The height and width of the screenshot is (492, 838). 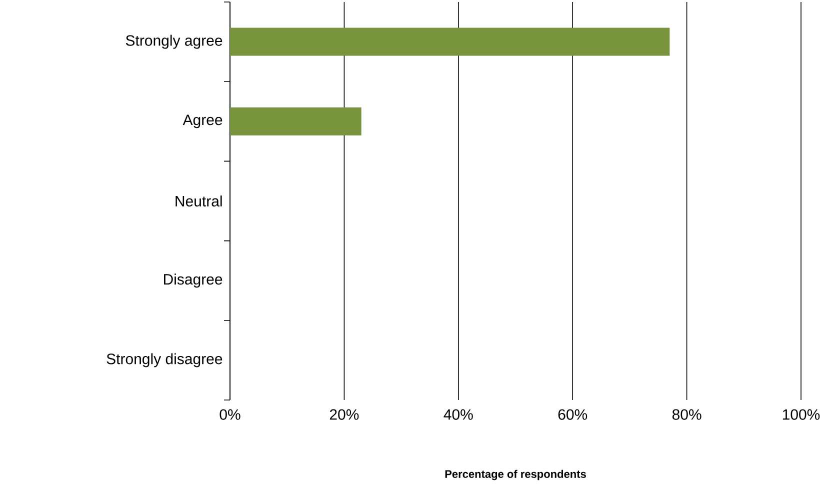 What do you see at coordinates (344, 414) in the screenshot?
I see `x-tick-label: 20%` at bounding box center [344, 414].